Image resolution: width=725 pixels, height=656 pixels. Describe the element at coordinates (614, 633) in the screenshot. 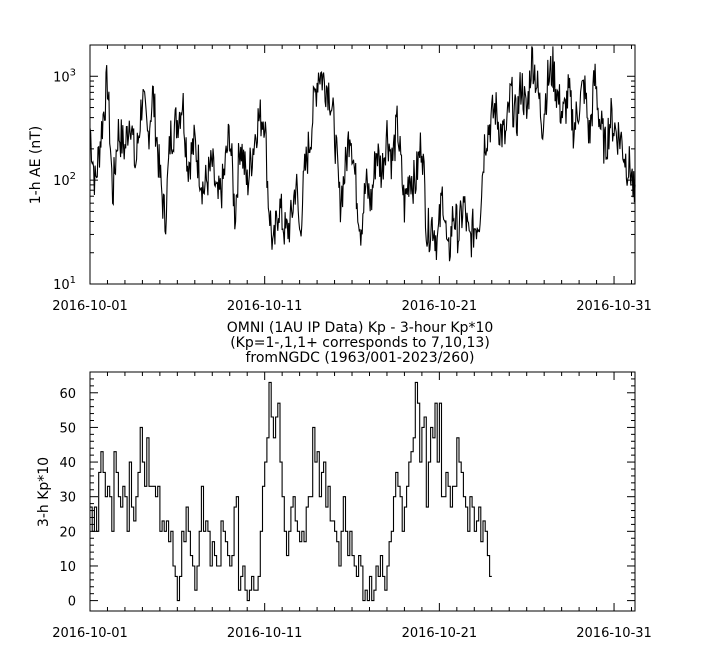

I see `kp-x-tick-label: 2016-10-31` at that location.